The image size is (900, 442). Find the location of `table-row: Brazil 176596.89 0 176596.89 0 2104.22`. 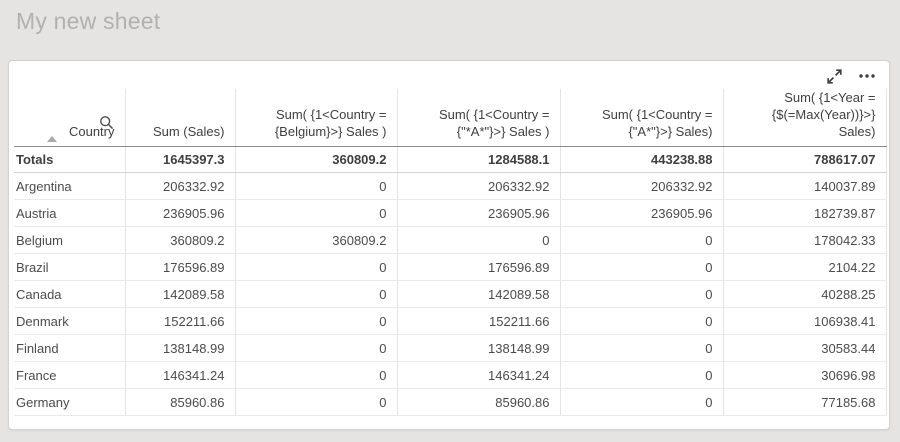

table-row: Brazil 176596.89 0 176596.89 0 2104.22 is located at coordinates (450, 267).